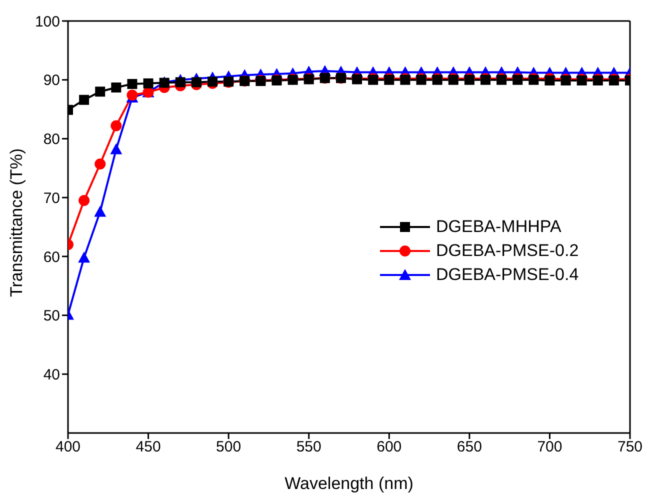 This screenshot has height=501, width=661. I want to click on x-tick-label: 500, so click(229, 447).